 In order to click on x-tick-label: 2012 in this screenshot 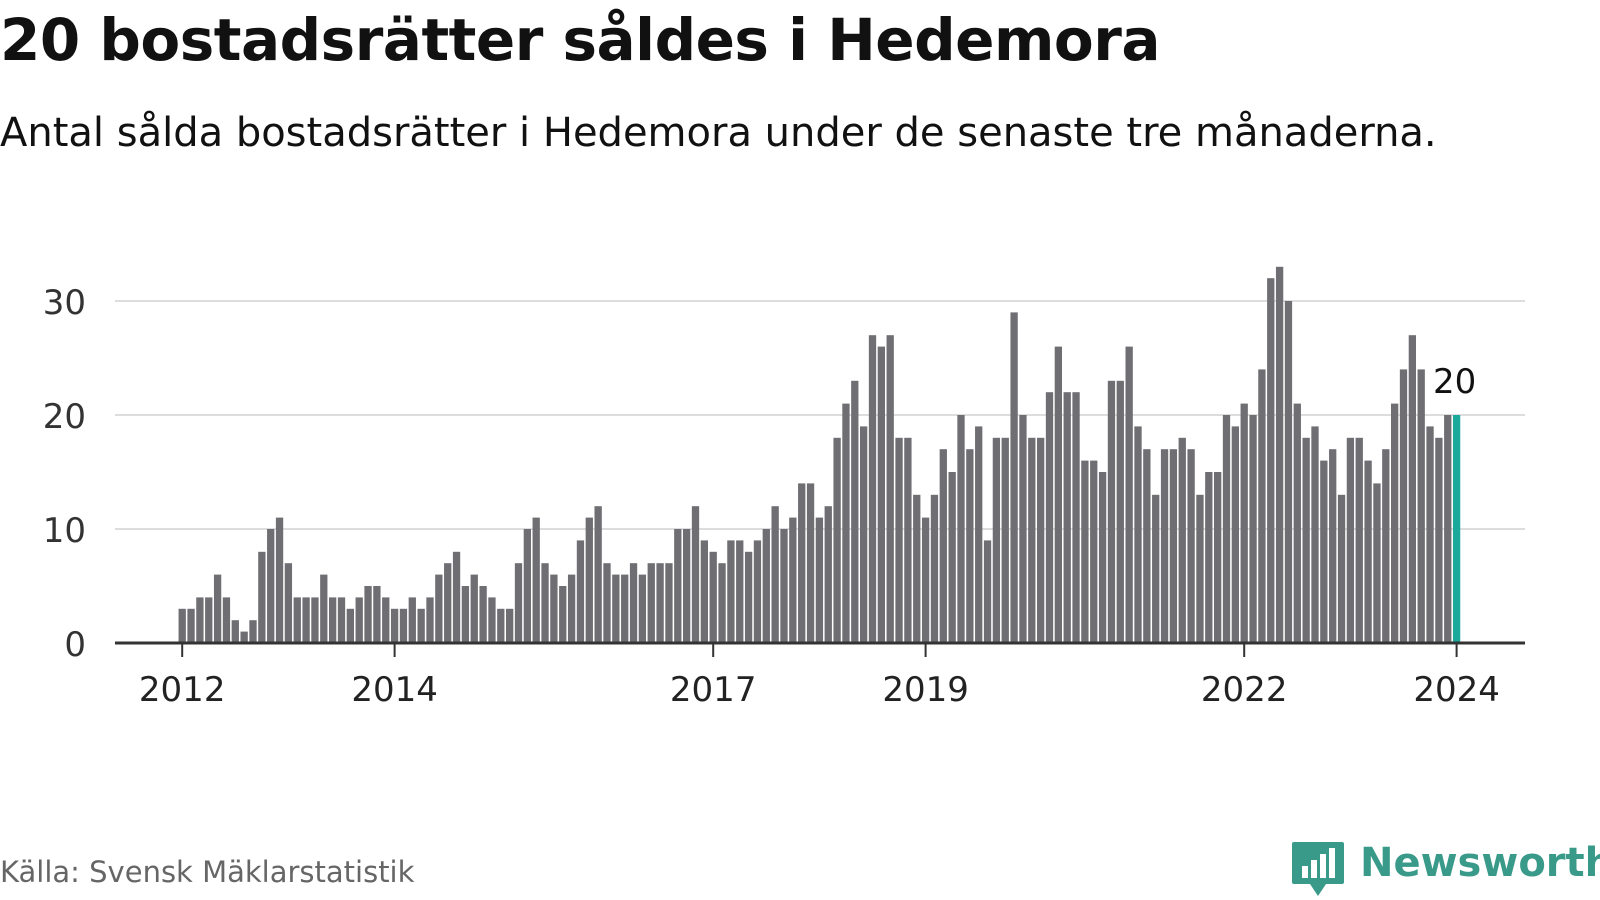, I will do `click(182, 690)`.